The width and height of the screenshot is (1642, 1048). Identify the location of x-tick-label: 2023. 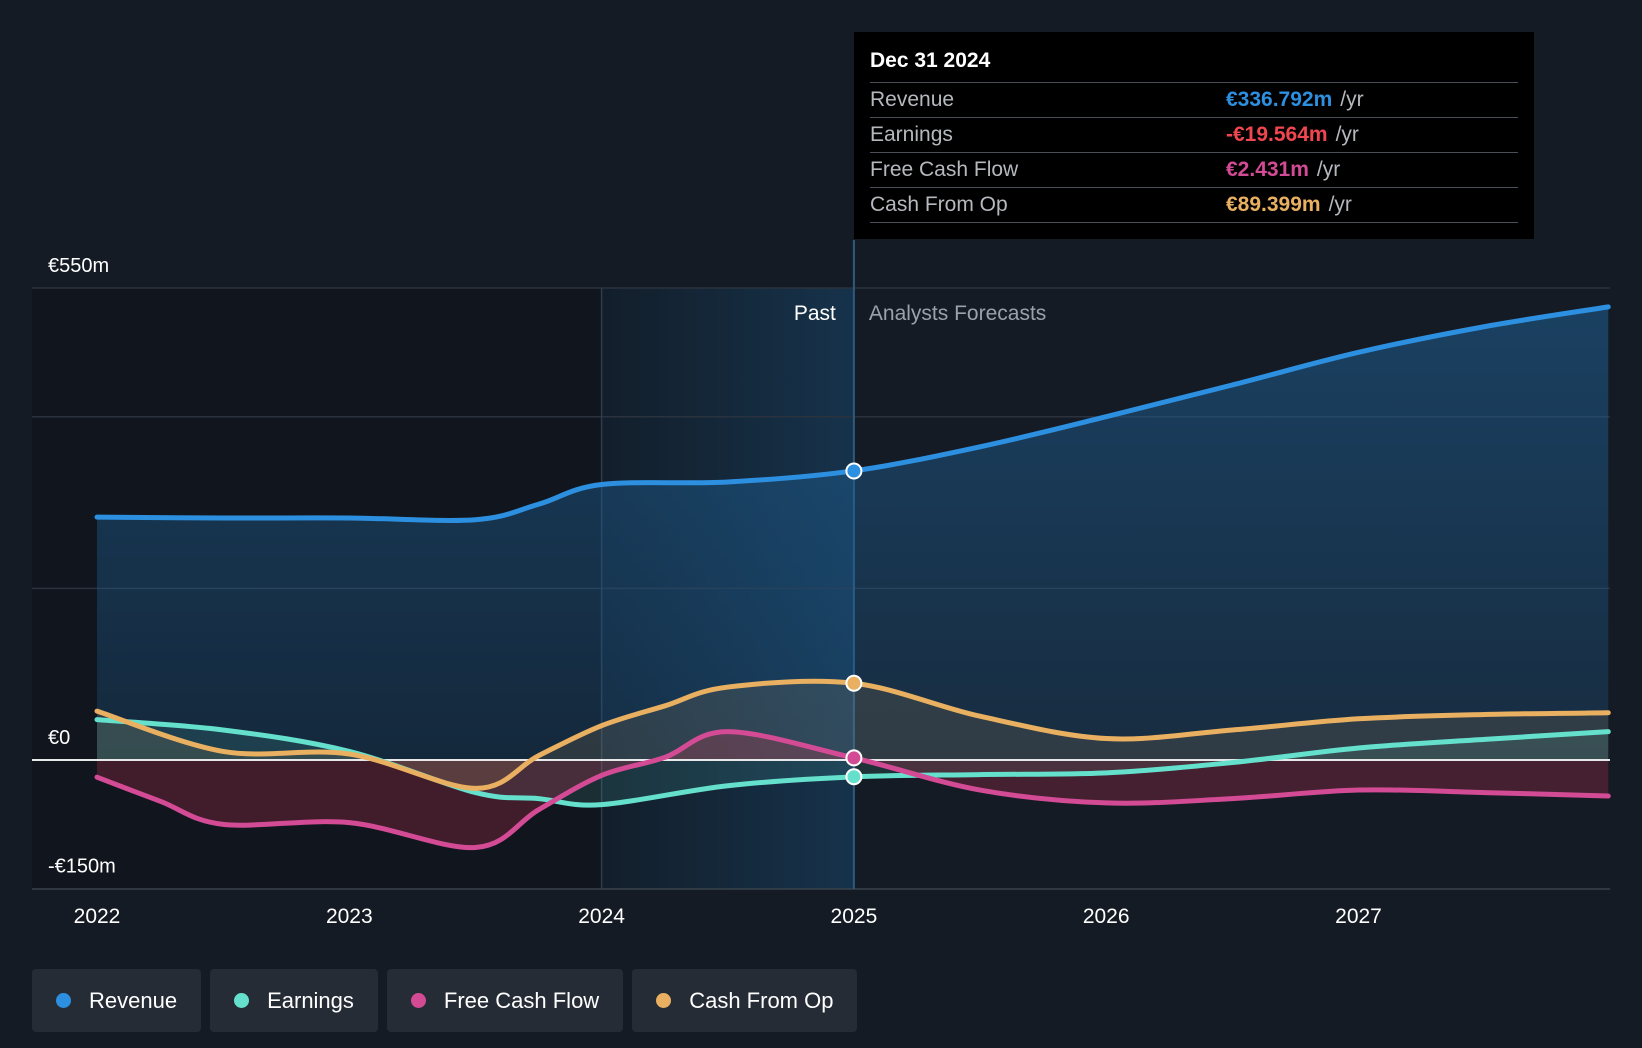
(349, 916).